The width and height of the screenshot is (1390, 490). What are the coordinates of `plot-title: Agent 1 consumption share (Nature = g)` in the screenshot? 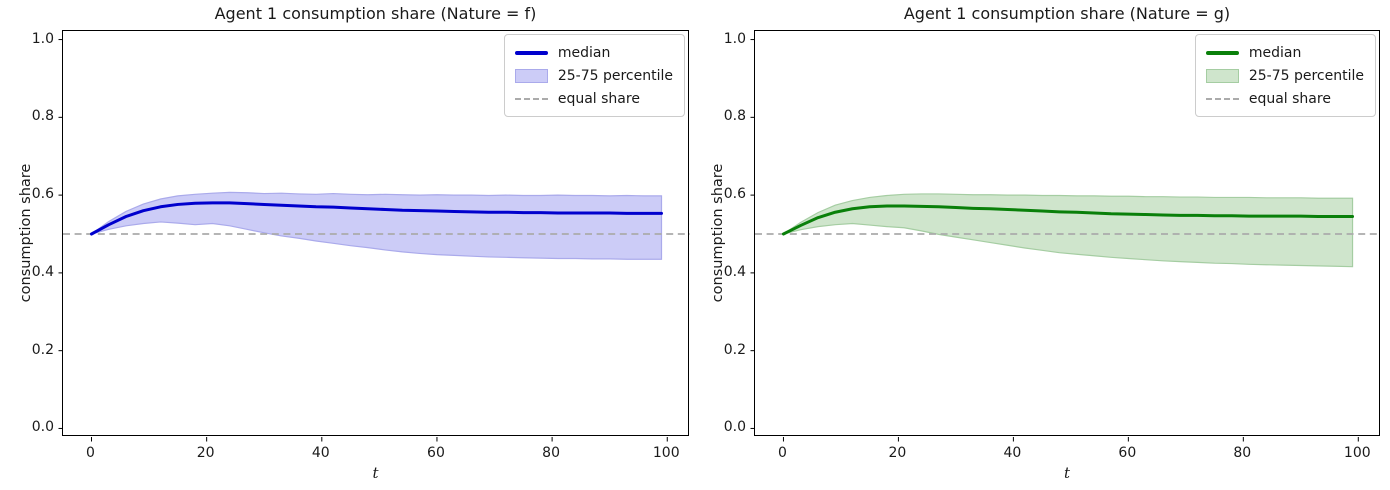 It's located at (1067, 13).